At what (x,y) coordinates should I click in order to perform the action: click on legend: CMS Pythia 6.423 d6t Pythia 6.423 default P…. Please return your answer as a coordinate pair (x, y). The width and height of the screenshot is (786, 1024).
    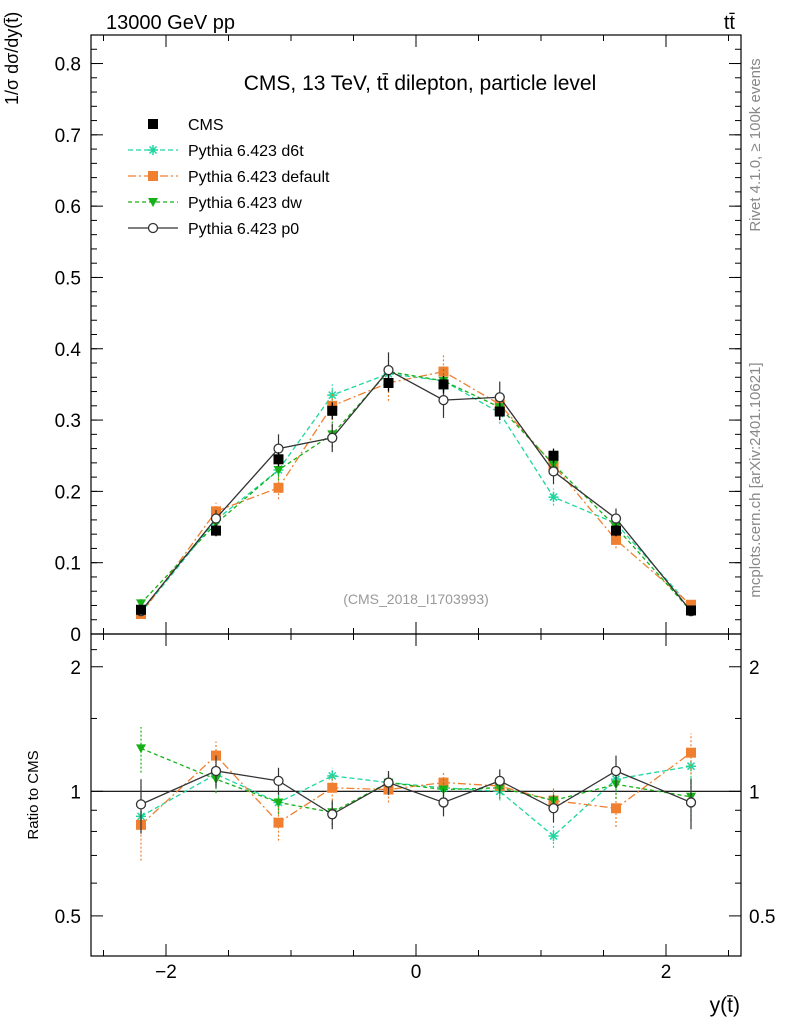
    Looking at the image, I should click on (229, 177).